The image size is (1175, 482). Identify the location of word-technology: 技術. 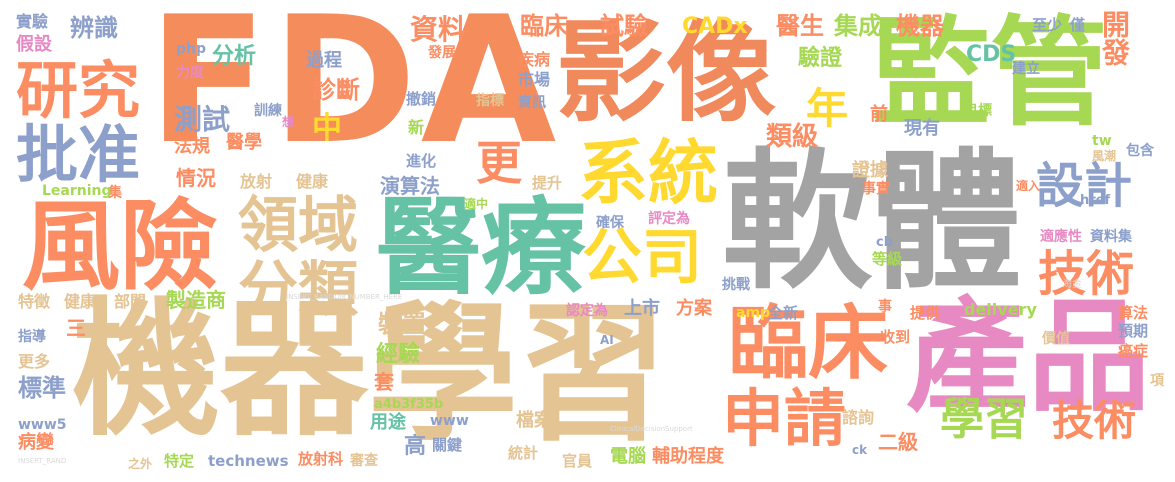
(1086, 274).